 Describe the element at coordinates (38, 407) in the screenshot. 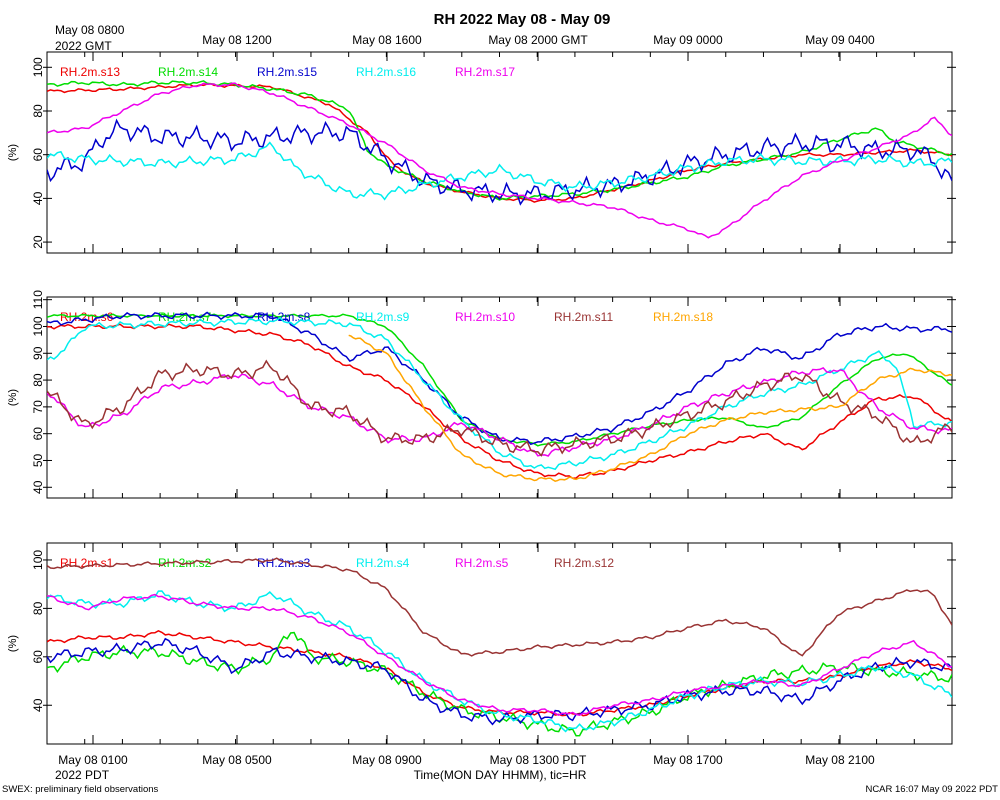

I see `y-tick-label: 70` at that location.